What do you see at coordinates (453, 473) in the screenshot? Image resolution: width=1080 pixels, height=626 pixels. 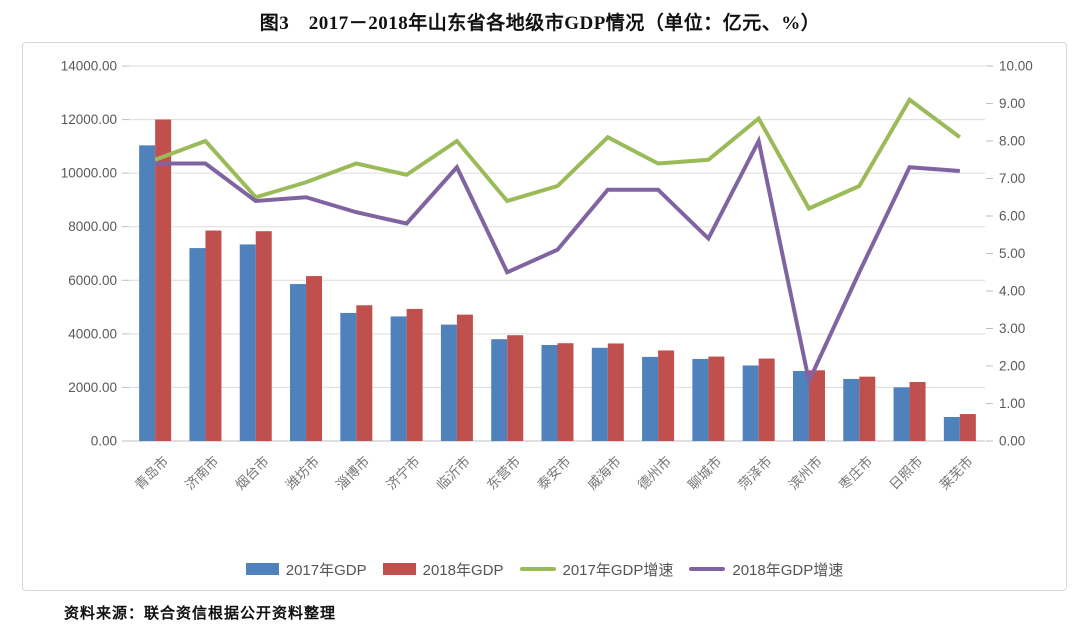 I see `x-axis-label: 临沂市` at bounding box center [453, 473].